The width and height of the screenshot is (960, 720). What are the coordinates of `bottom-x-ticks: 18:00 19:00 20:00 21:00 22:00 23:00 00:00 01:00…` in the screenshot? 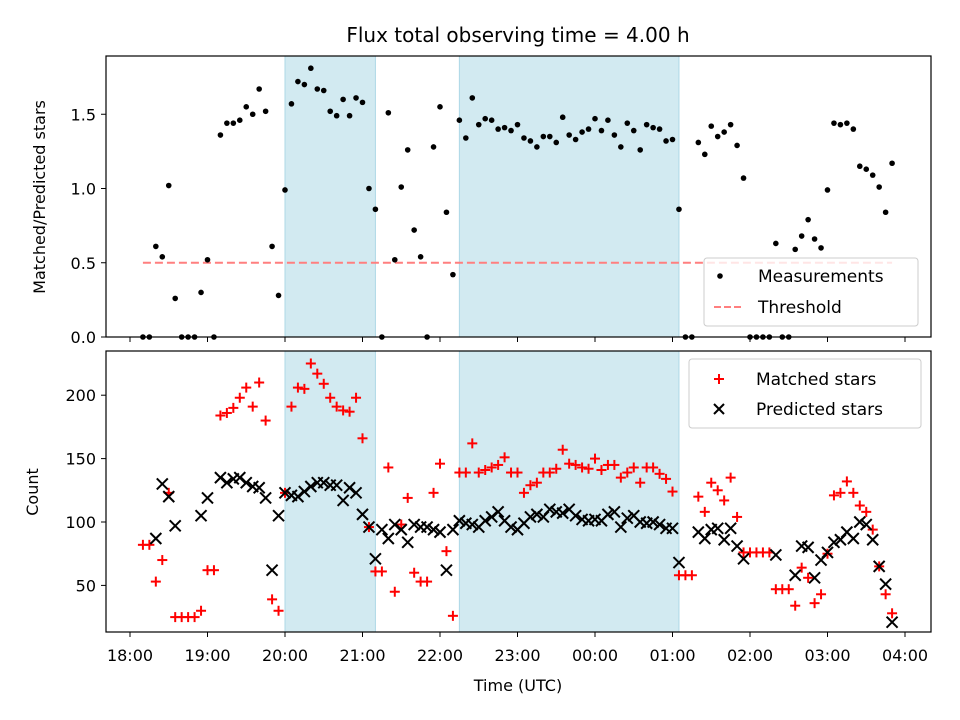 It's located at (517, 648).